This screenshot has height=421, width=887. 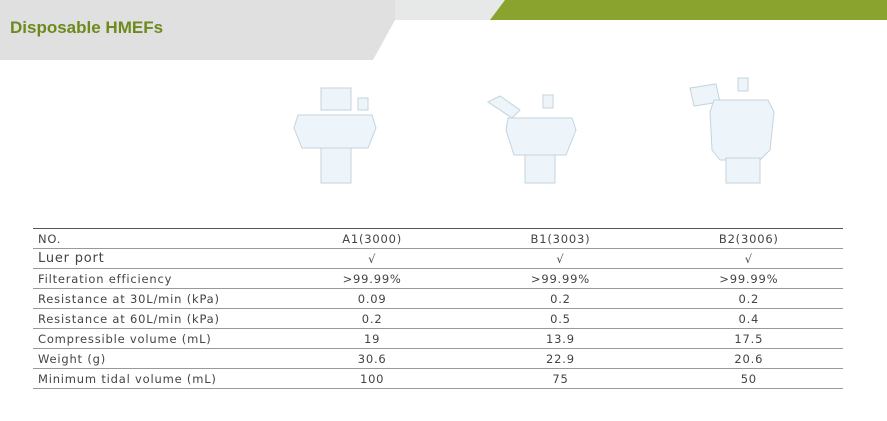 I want to click on table-row: Resistance at 30L/min (kPa) 0.09 0.2 0.2, so click(x=438, y=298).